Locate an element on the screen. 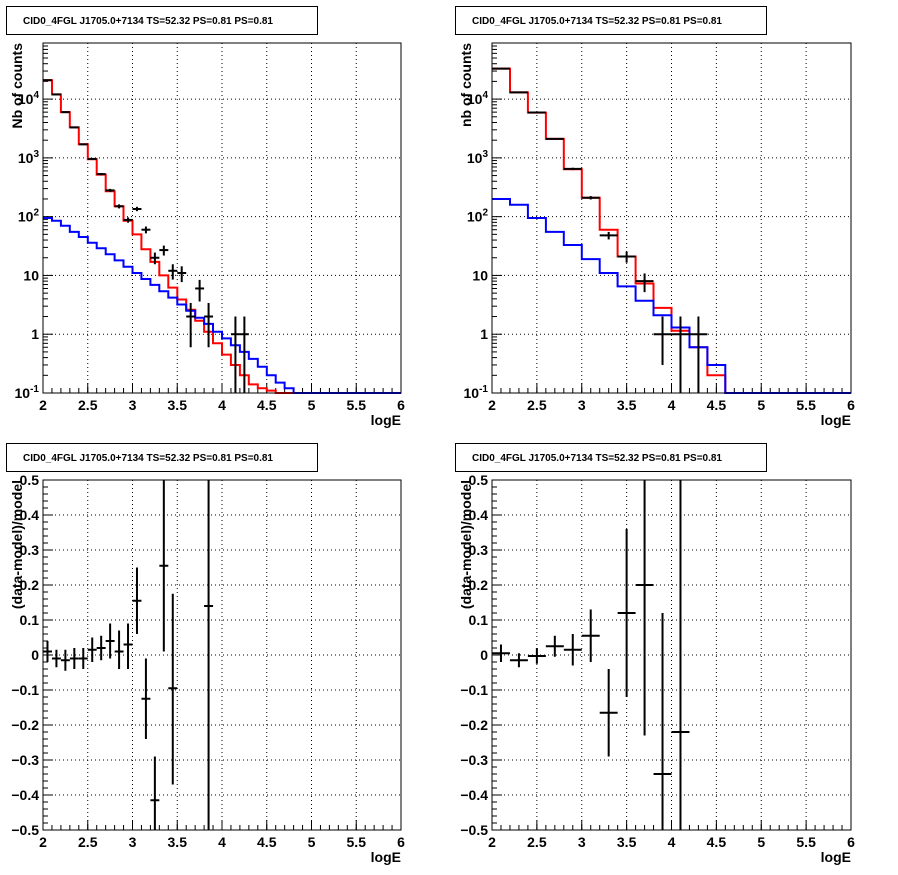  y-tick-label: −0.2 is located at coordinates (25, 725).